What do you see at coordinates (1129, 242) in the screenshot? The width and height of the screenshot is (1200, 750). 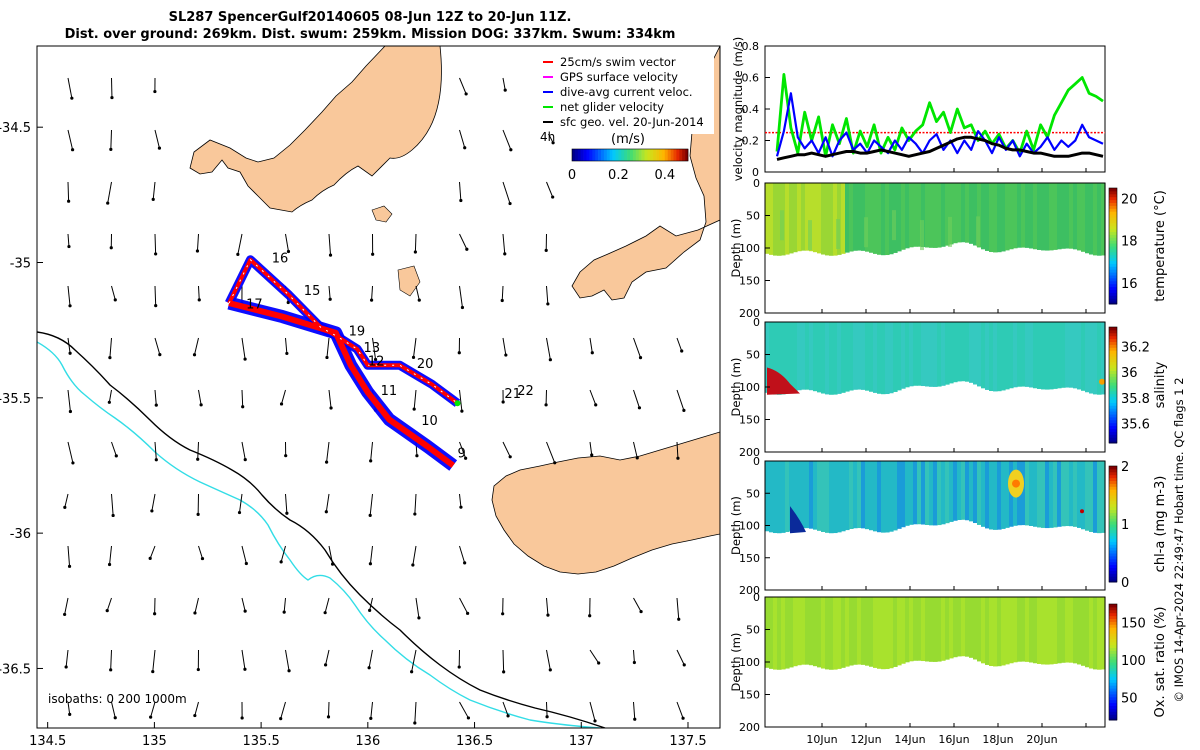 I see `section-colorbar-tick: 18` at bounding box center [1129, 242].